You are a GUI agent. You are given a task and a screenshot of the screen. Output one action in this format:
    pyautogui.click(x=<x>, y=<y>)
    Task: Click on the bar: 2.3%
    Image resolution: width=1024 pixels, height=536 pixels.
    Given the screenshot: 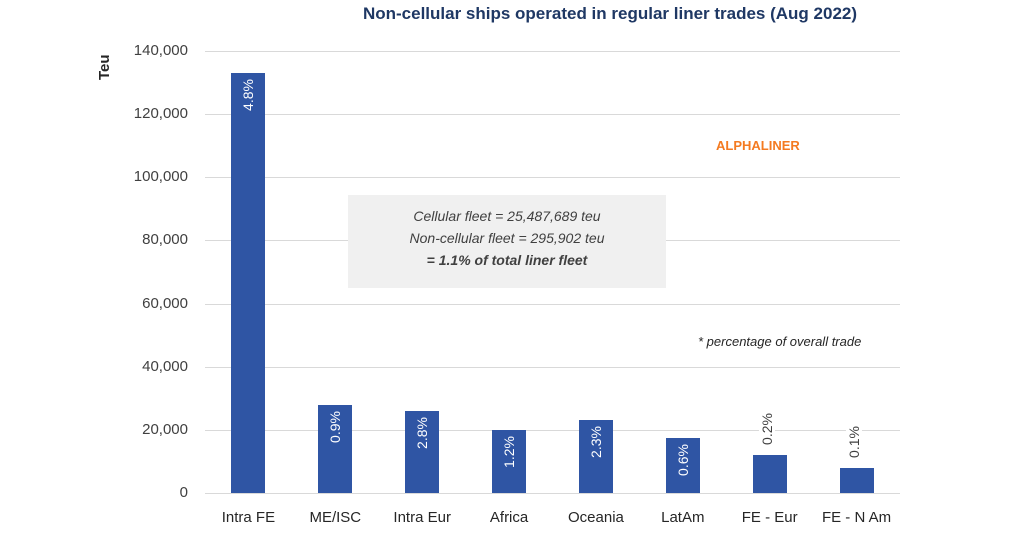 What is the action you would take?
    pyautogui.click(x=595, y=456)
    